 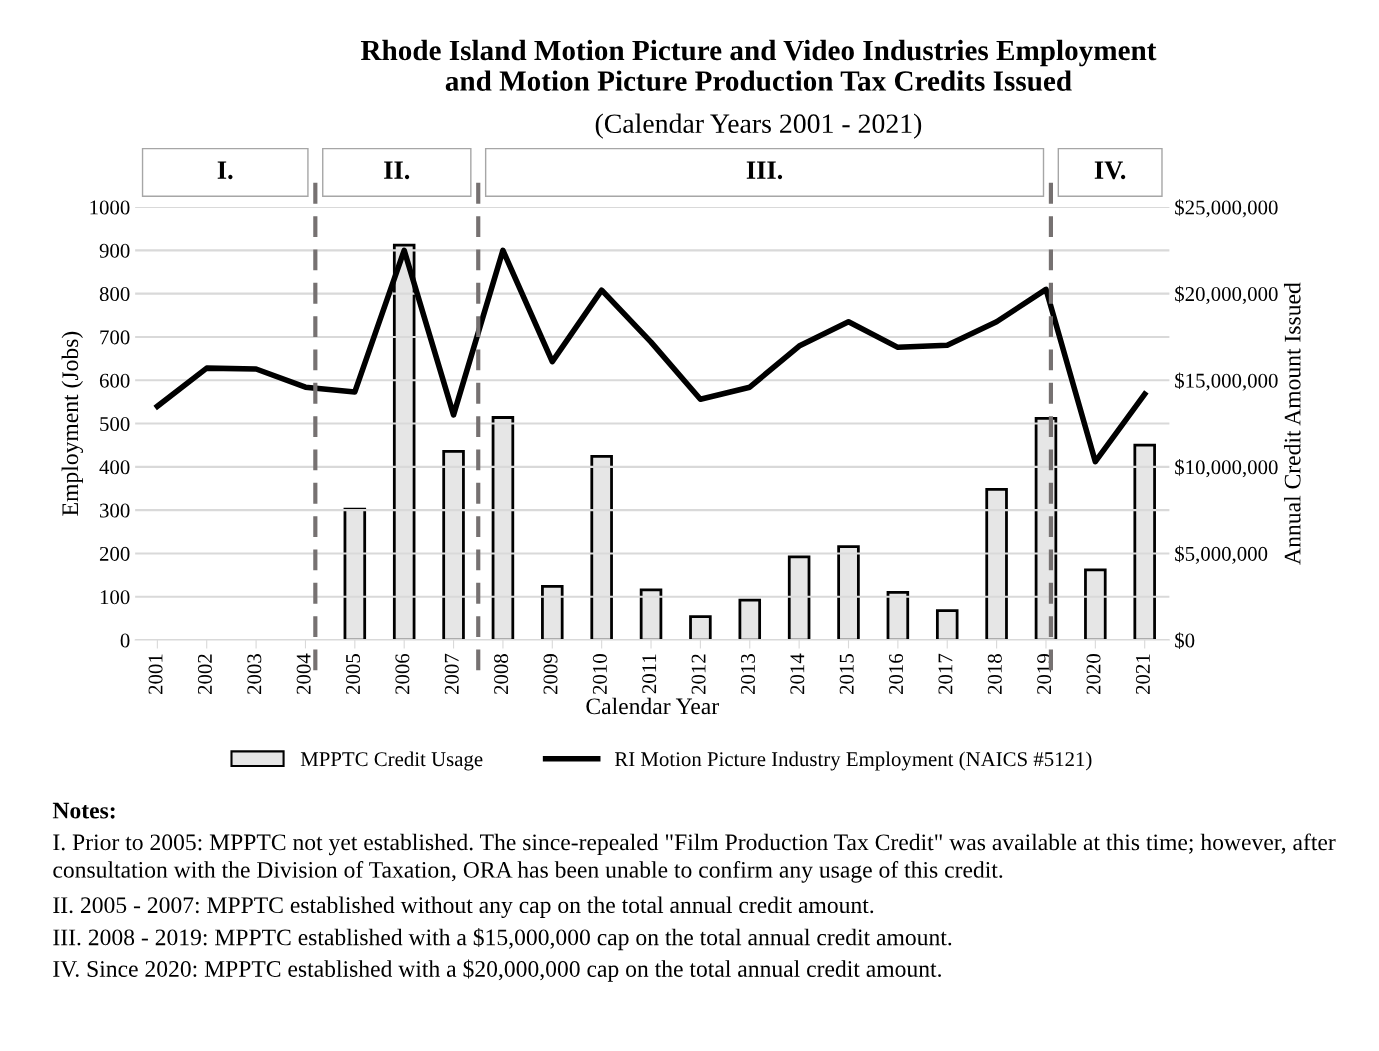 I want to click on text: I. Prior to 2005: MPPTC not yet established. The since-repealed "Film Production Tax Credit" was available at this time; however, after consultation with the Division of Taxation, ORA has been unable to confirm any usage of this credit., so click(x=694, y=858).